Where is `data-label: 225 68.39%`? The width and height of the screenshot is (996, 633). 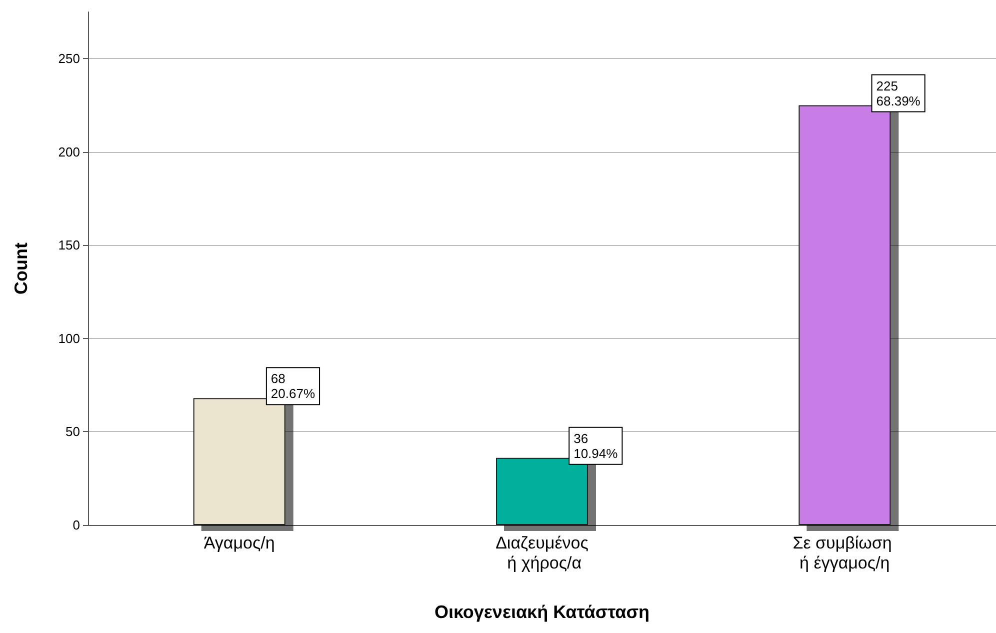
data-label: 225 68.39% is located at coordinates (898, 93).